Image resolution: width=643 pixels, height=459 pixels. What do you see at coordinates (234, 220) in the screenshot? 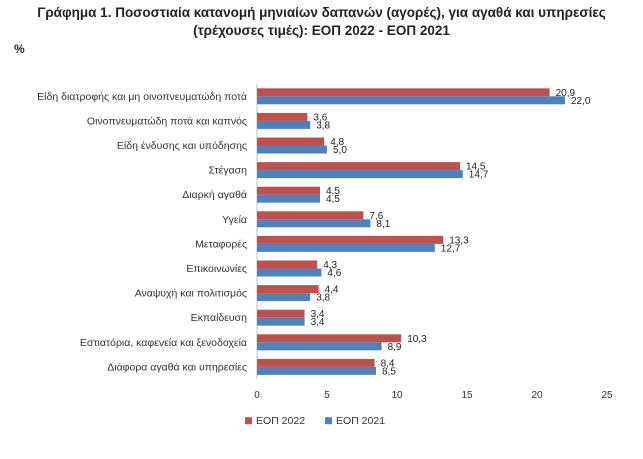
I see `category-label: Υγεία` at bounding box center [234, 220].